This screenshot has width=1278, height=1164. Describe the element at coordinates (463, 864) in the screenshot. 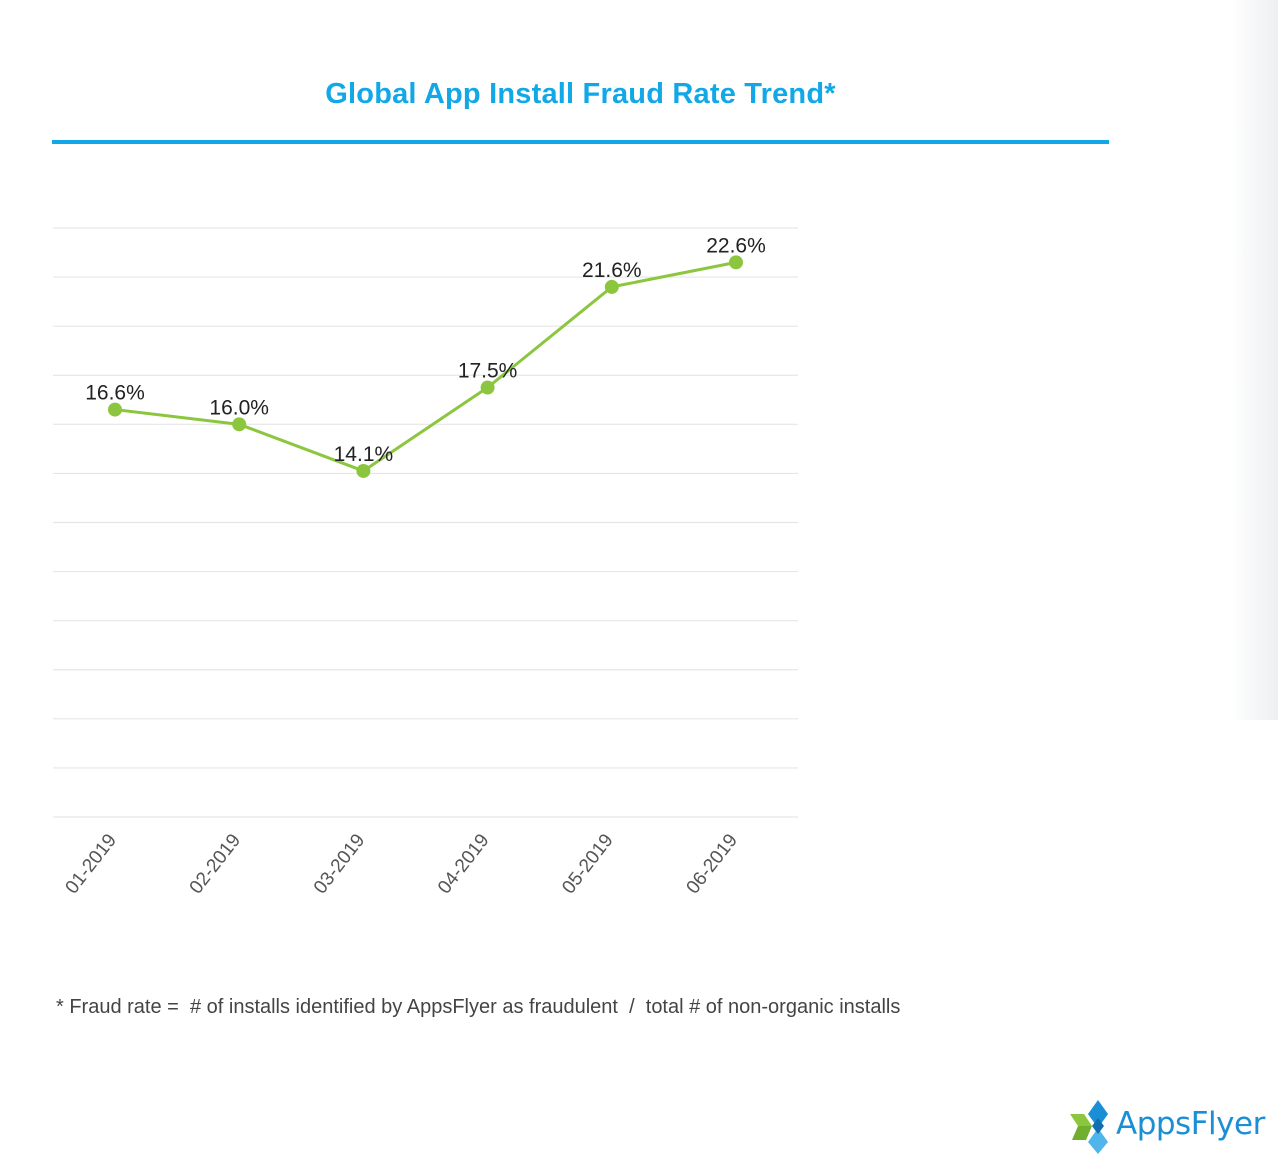

I see `x-tick-label: 04-2019` at that location.